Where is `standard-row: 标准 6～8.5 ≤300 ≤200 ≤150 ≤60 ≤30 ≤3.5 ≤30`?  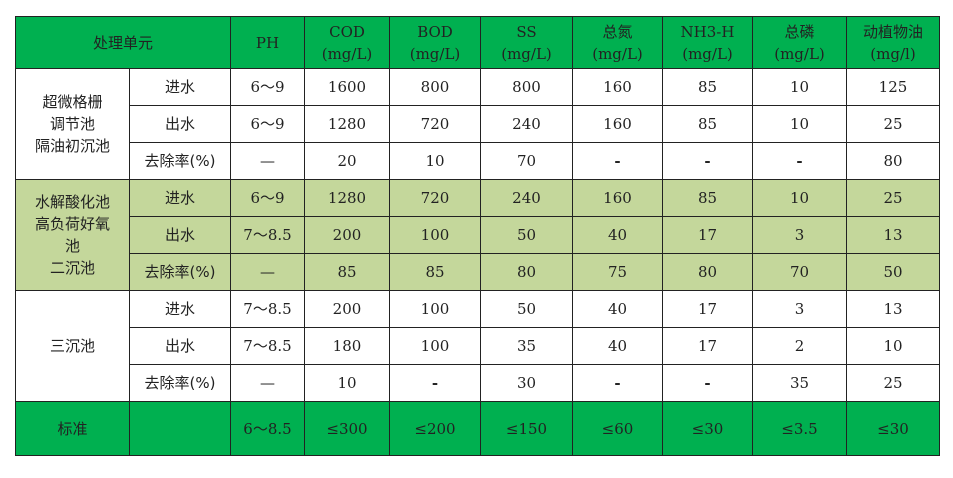 standard-row: 标准 6～8.5 ≤300 ≤200 ≤150 ≤60 ≤30 ≤3.5 ≤30 is located at coordinates (477, 428).